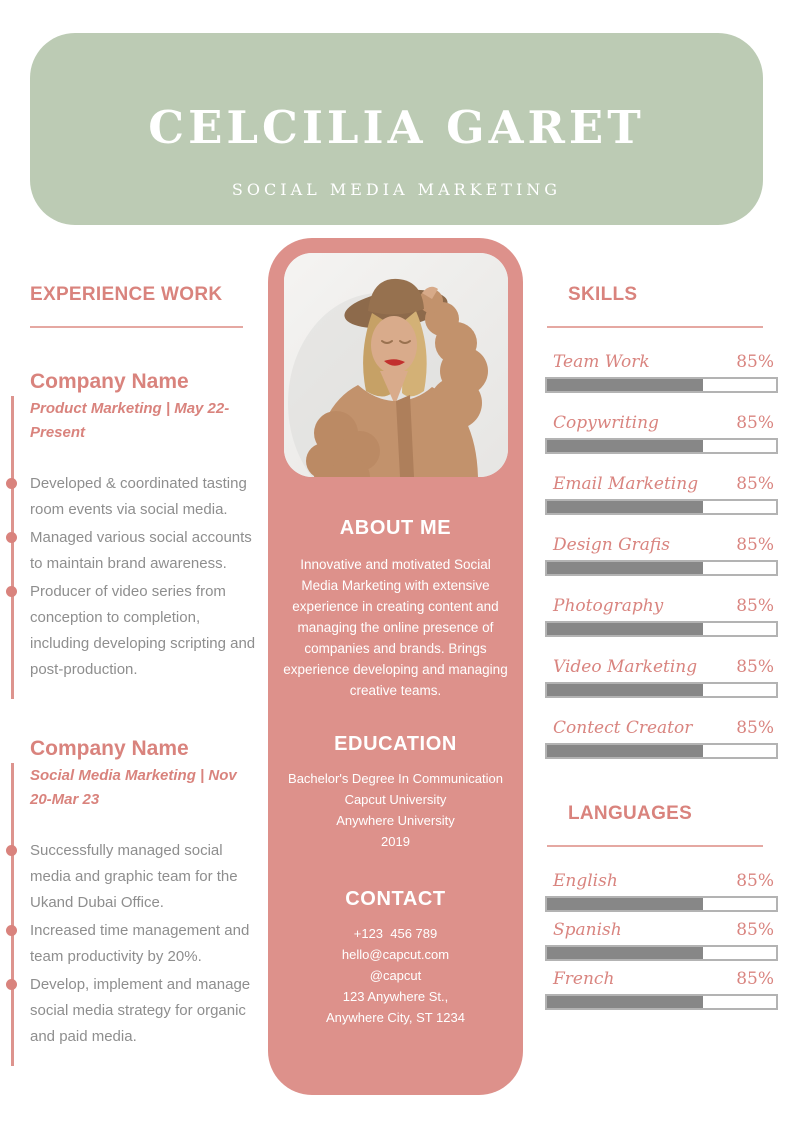  I want to click on skill-row: Contect Creator 85%, so click(661, 738).